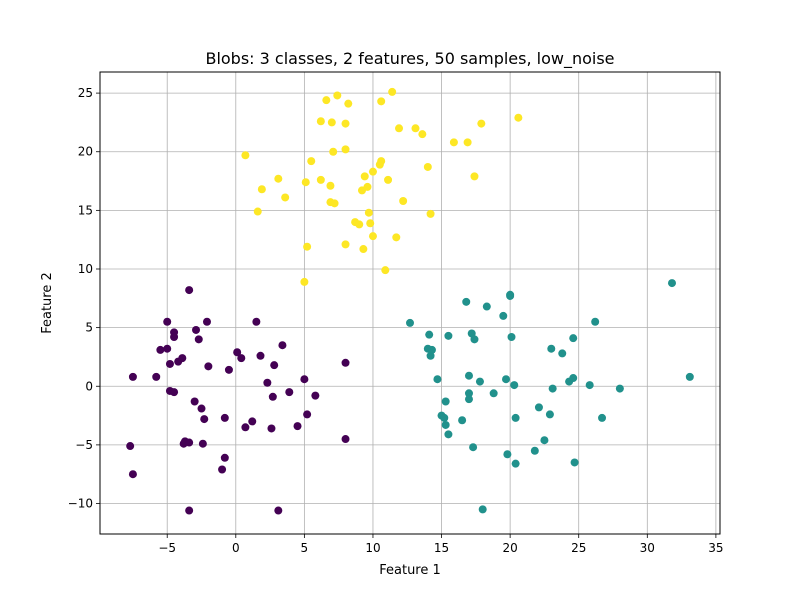  I want to click on y-tick-label: −5, so click(84, 445).